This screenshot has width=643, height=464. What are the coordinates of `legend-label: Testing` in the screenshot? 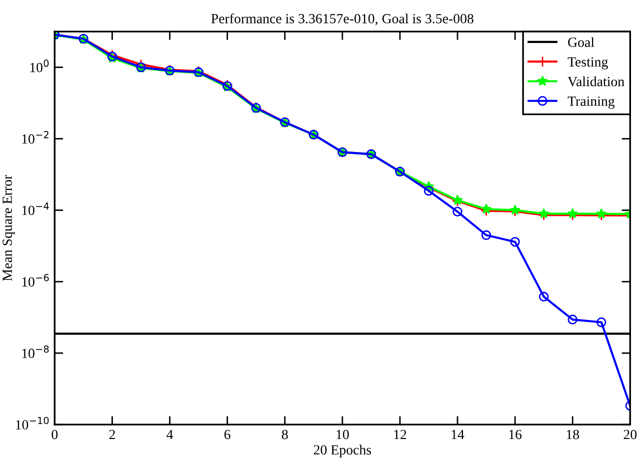 It's located at (588, 63).